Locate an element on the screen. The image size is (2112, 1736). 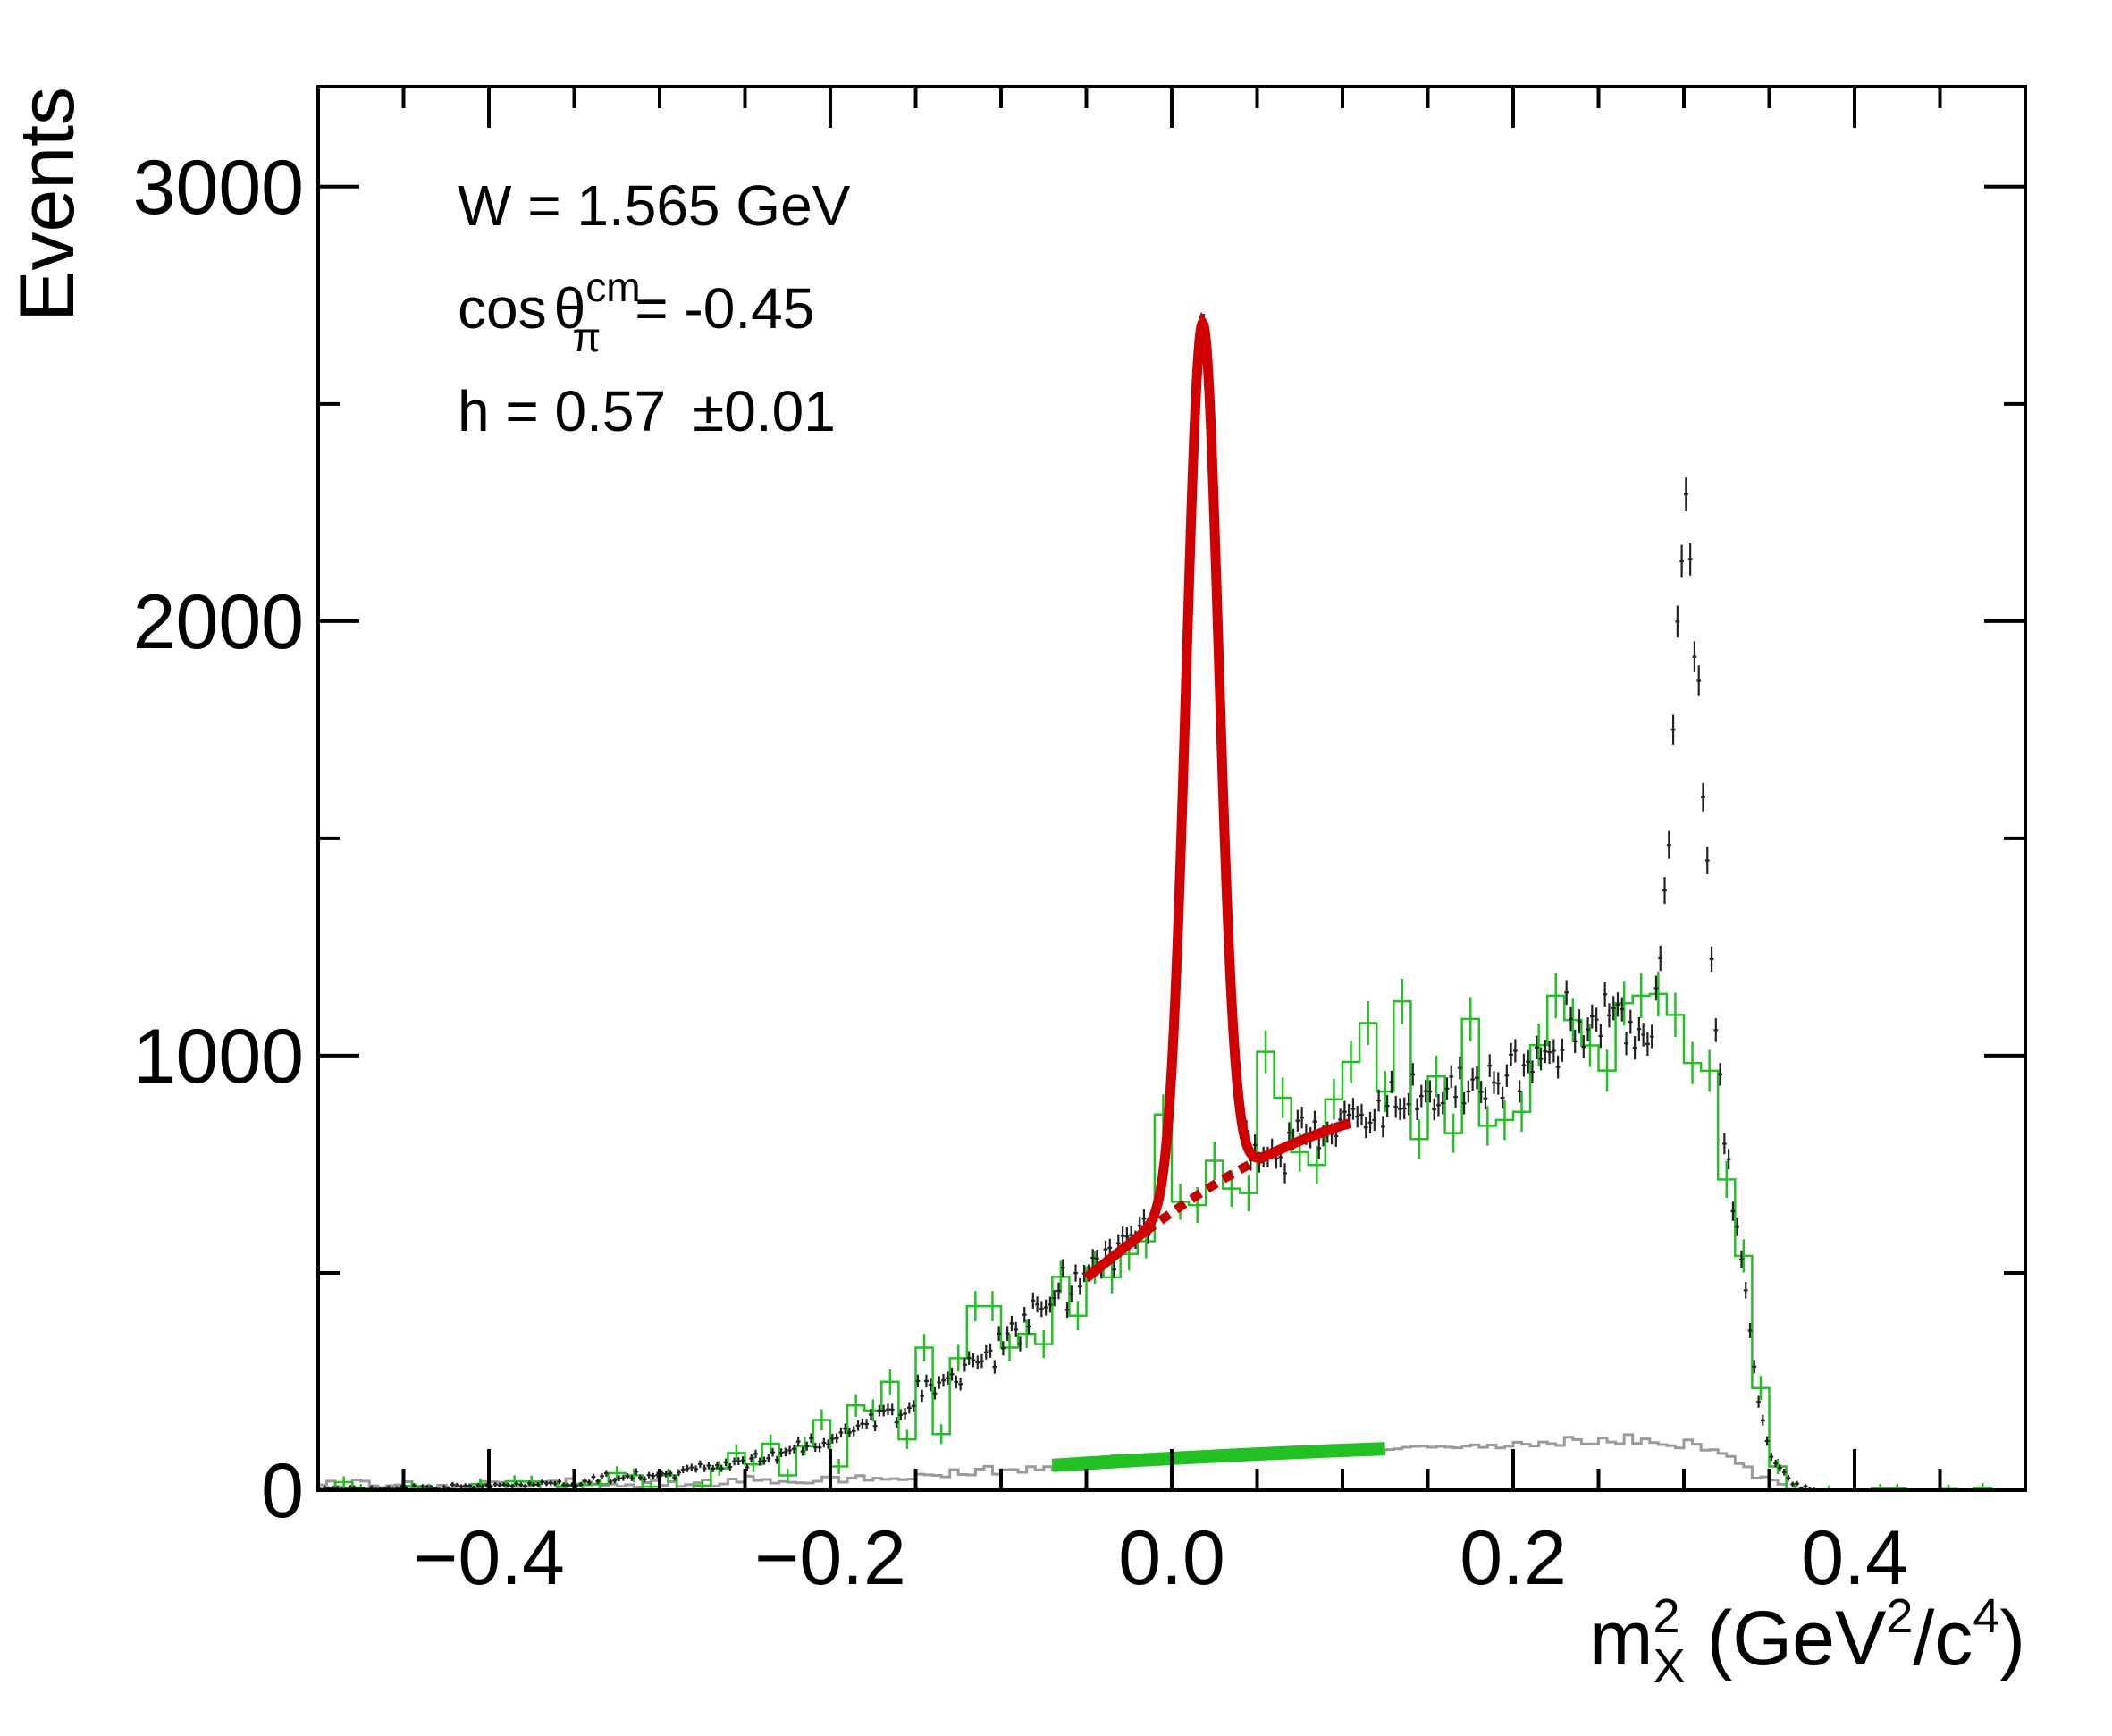
x-title-sup: 2 is located at coordinates (1666, 1616).